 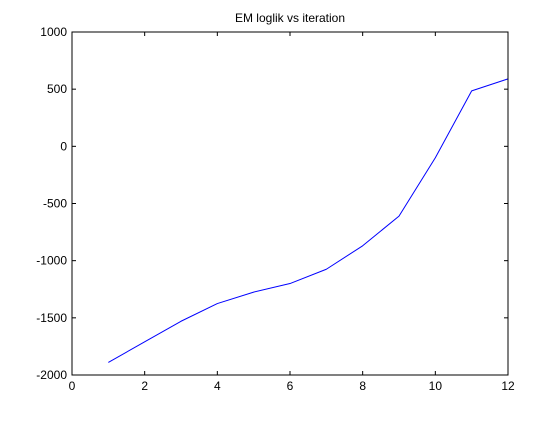 I want to click on x-tick-label: 8, so click(x=362, y=386).